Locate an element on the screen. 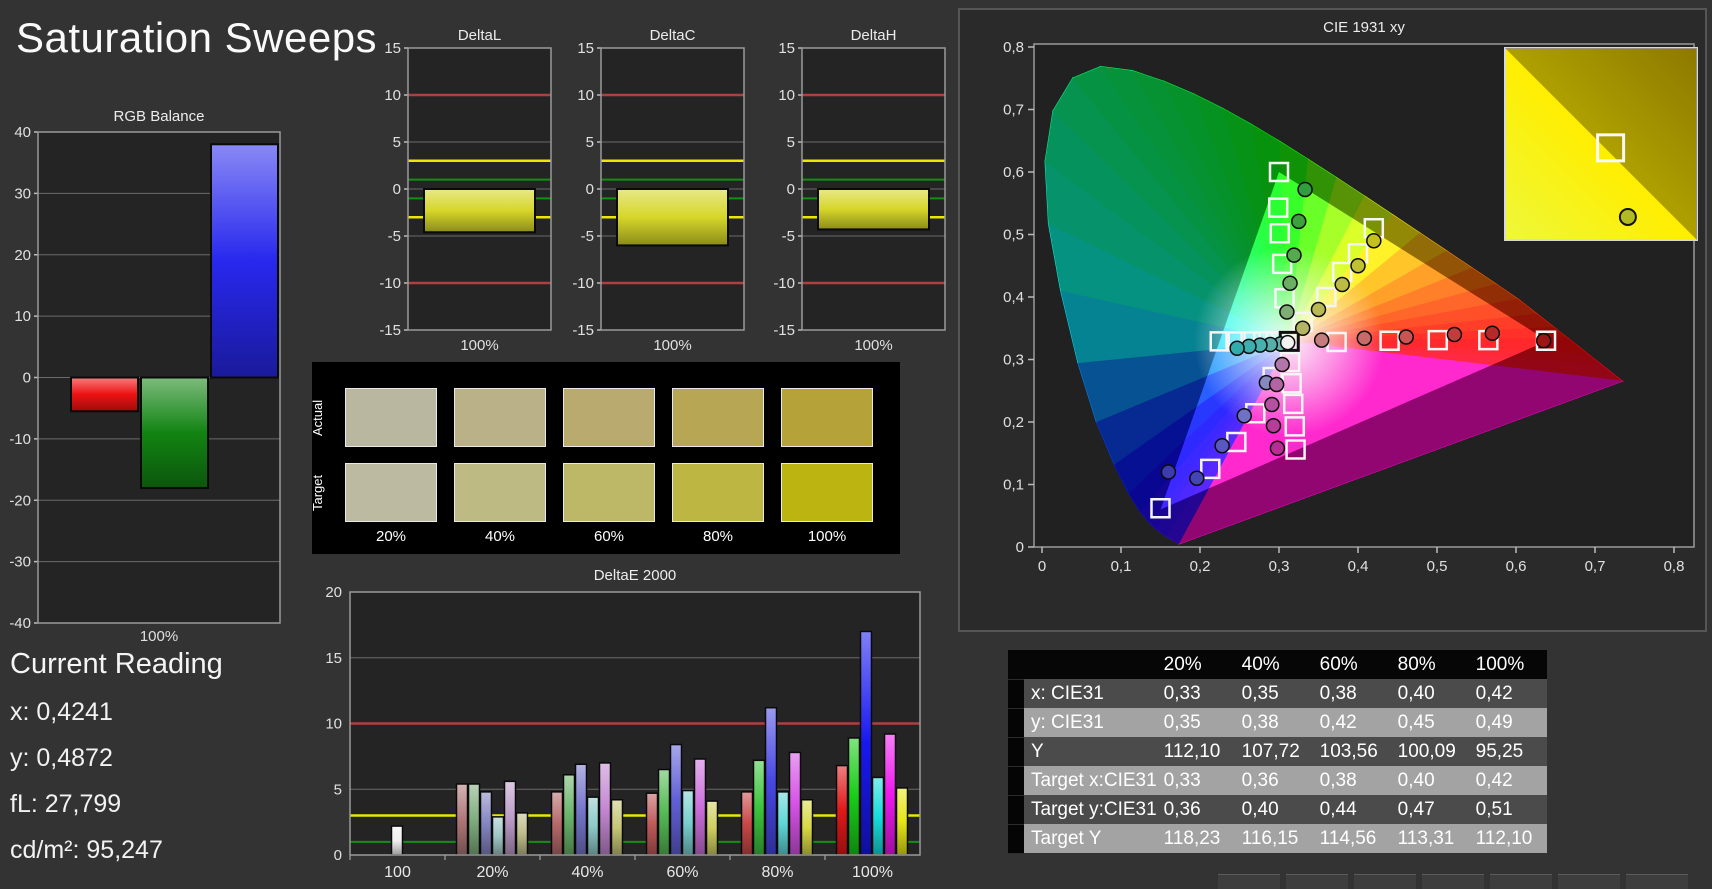 Image resolution: width=1712 pixels, height=889 pixels. svg-text: DeltaL is located at coordinates (479, 35).